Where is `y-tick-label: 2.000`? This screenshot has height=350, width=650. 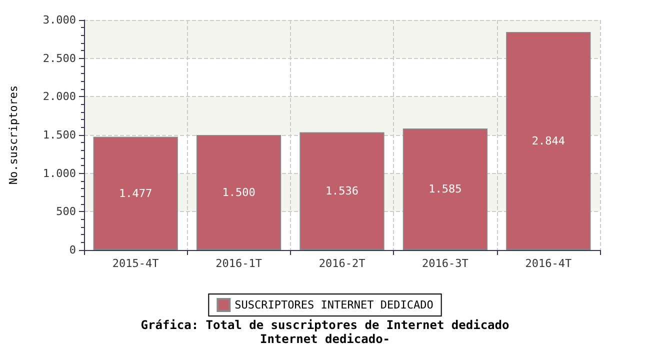 y-tick-label: 2.000 is located at coordinates (59, 97).